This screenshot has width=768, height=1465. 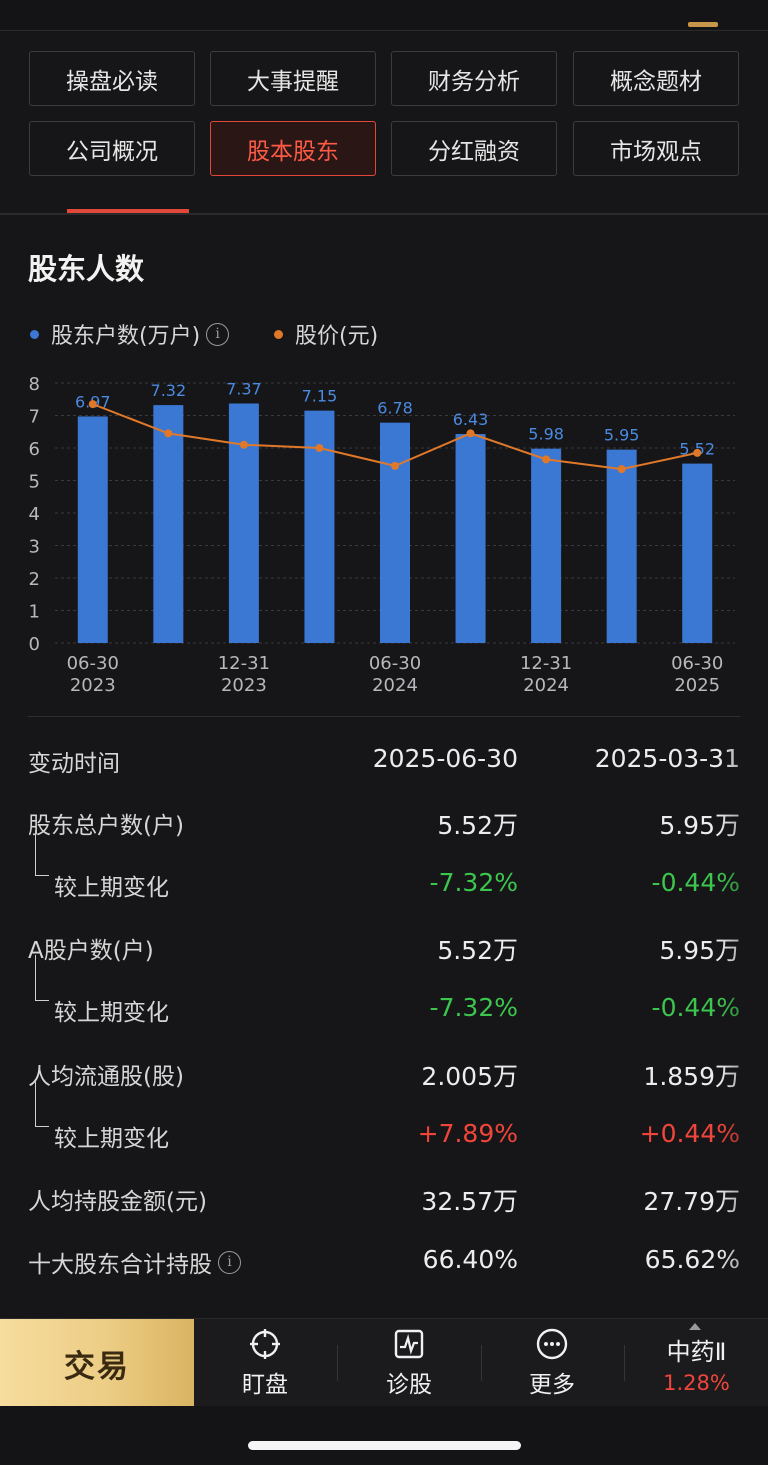 What do you see at coordinates (656, 78) in the screenshot?
I see `tab-4: 概念题材` at bounding box center [656, 78].